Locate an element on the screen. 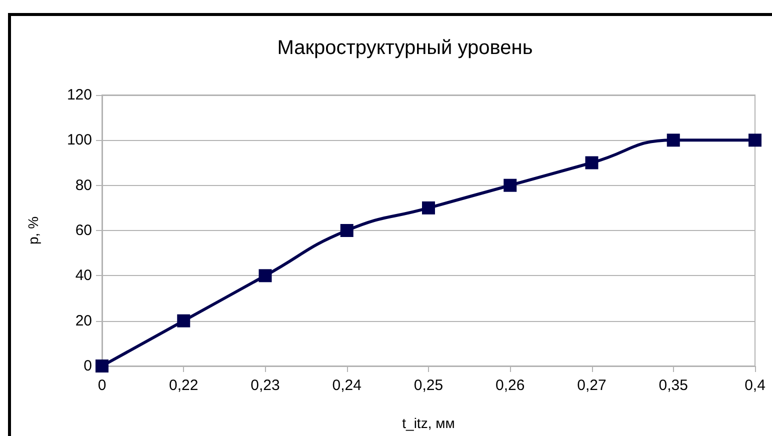 The image size is (772, 436). x-tick-label: 0,35 is located at coordinates (673, 385).